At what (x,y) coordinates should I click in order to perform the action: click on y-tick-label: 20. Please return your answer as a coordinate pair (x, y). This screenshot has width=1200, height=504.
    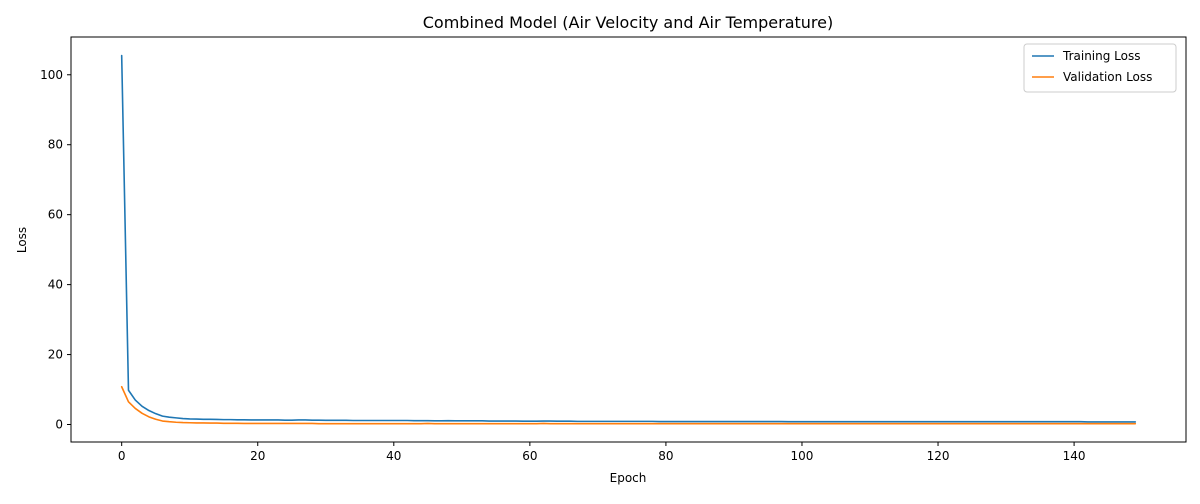
    Looking at the image, I should click on (55, 355).